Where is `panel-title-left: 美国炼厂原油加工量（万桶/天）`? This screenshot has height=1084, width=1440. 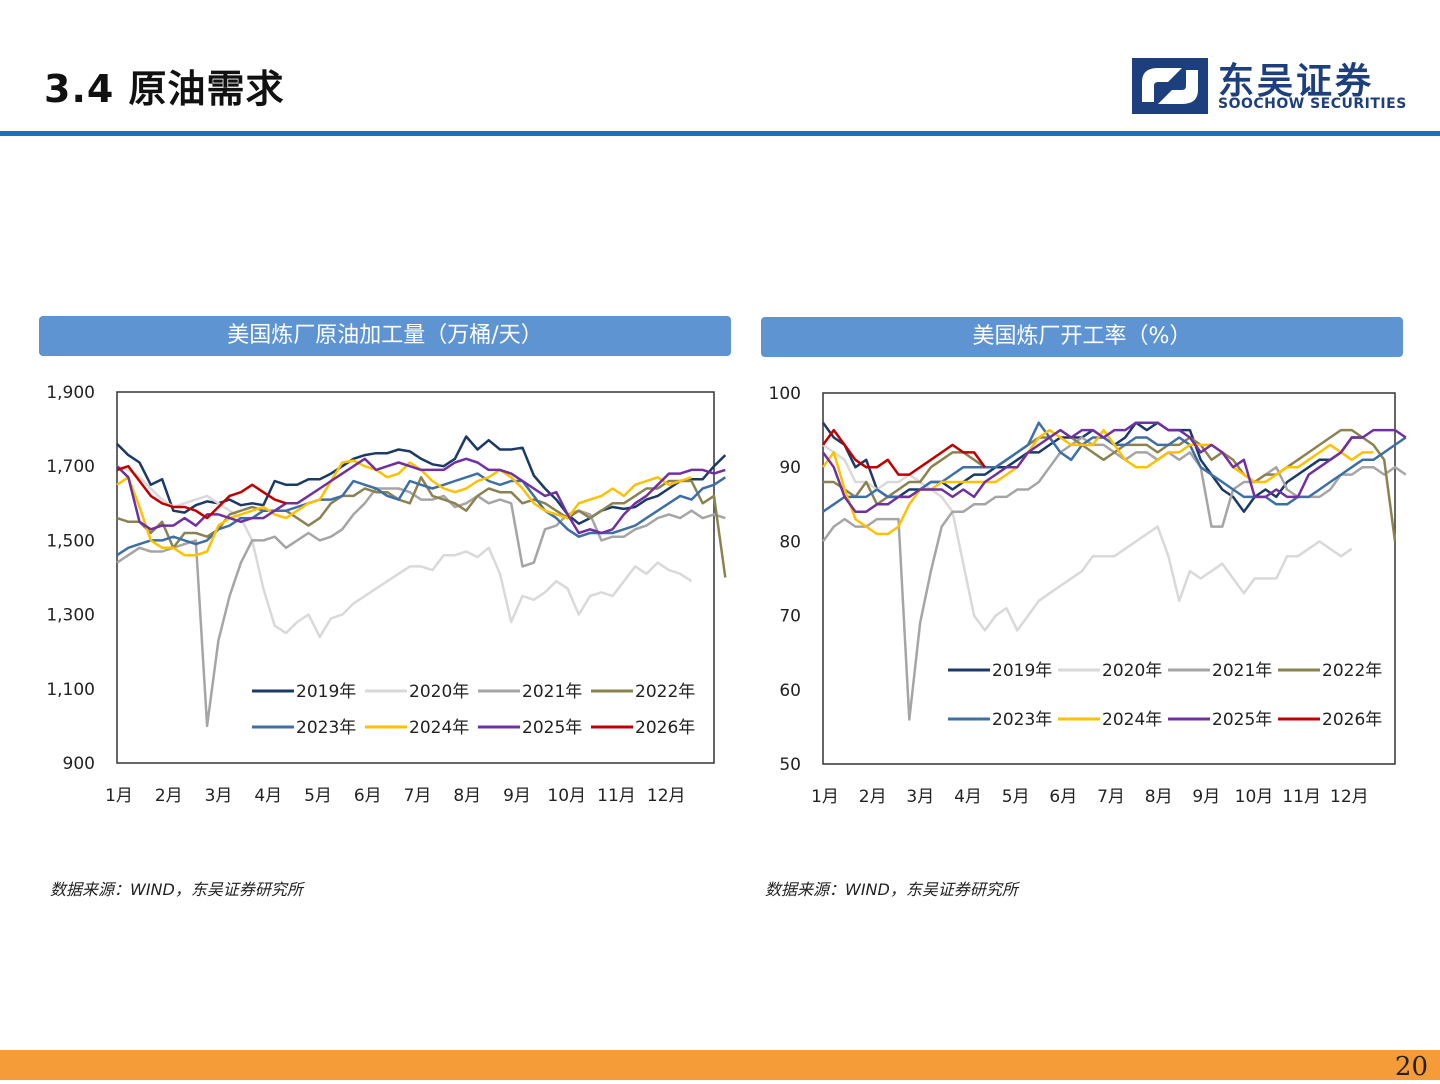 panel-title-left: 美国炼厂原油加工量（万桶/天） is located at coordinates (385, 336).